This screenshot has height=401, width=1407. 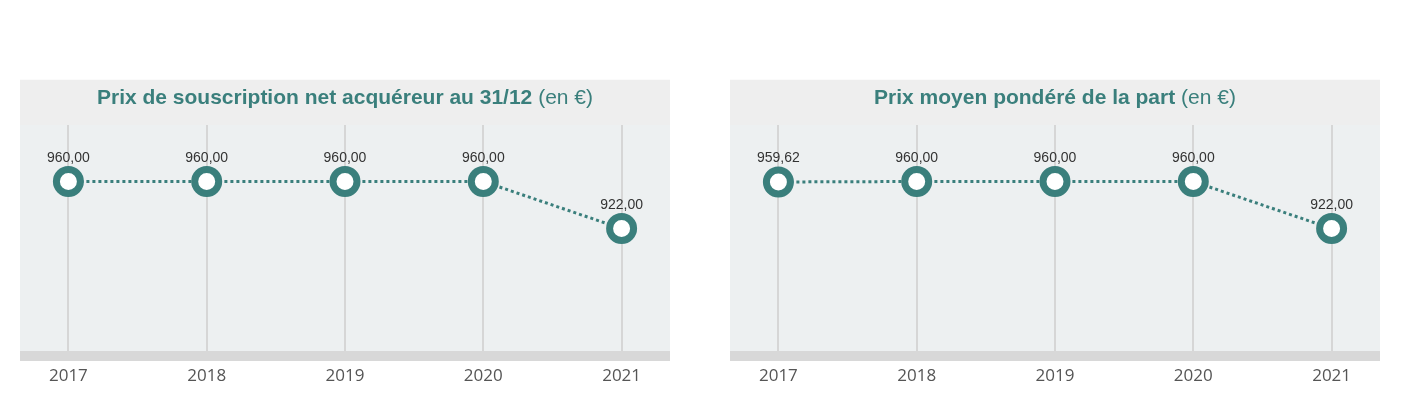 What do you see at coordinates (1025, 96) in the screenshot?
I see `chart-title: Prix moyen pondéré de la part` at bounding box center [1025, 96].